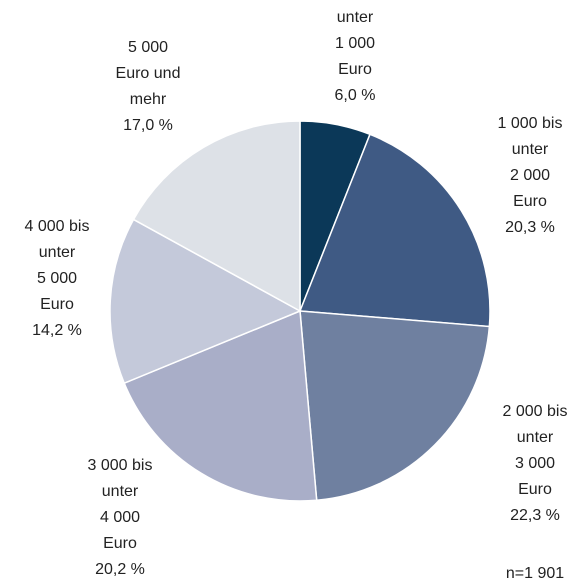 Image resolution: width=578 pixels, height=581 pixels. I want to click on annotation: n=1 901, so click(535, 573).